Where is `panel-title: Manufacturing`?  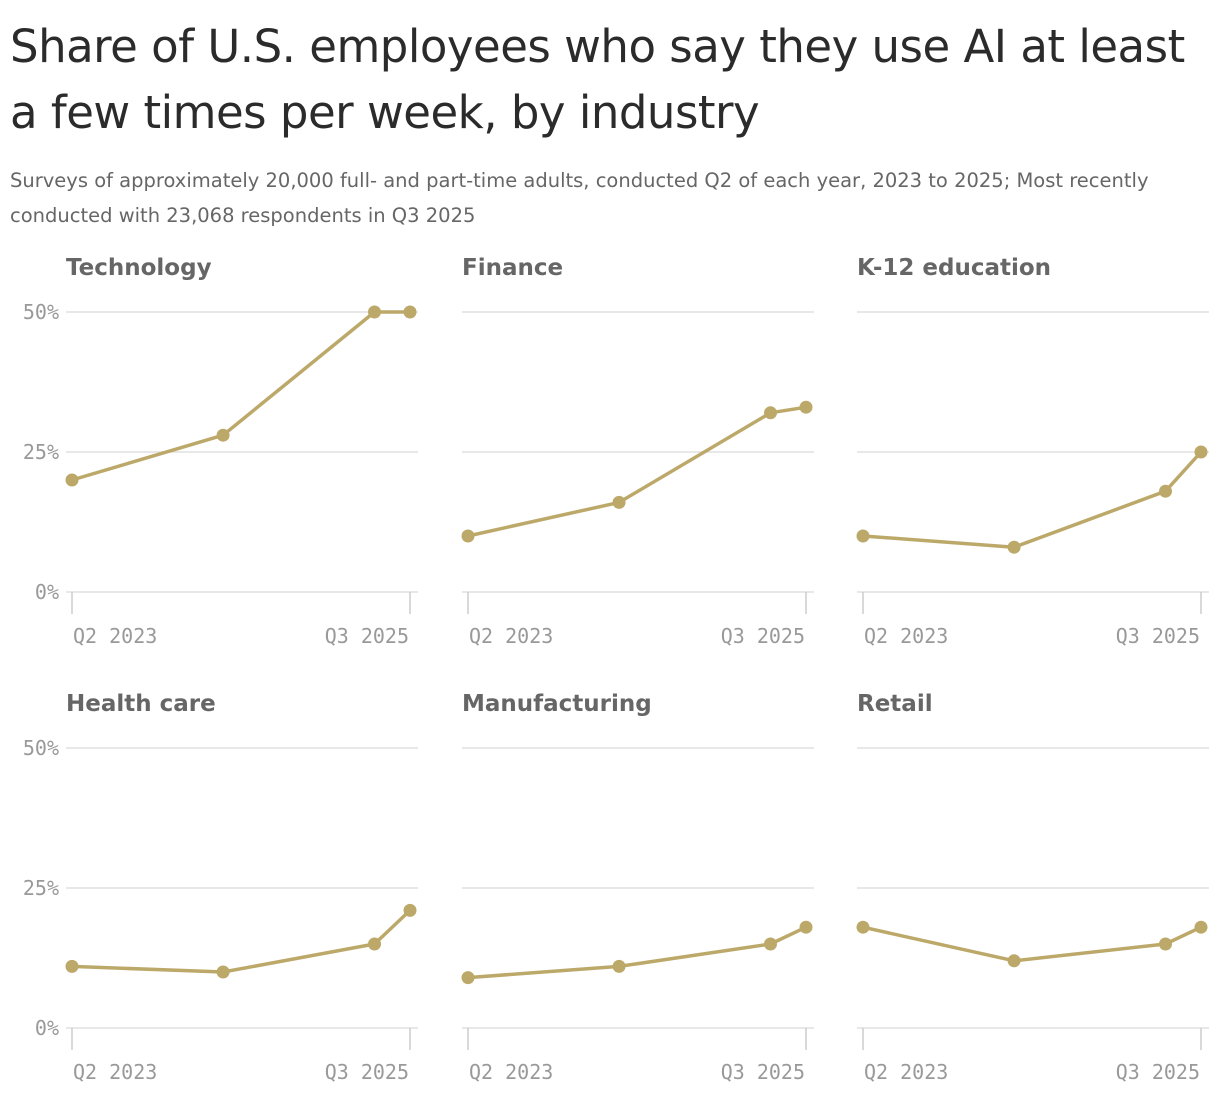 panel-title: Manufacturing is located at coordinates (557, 704).